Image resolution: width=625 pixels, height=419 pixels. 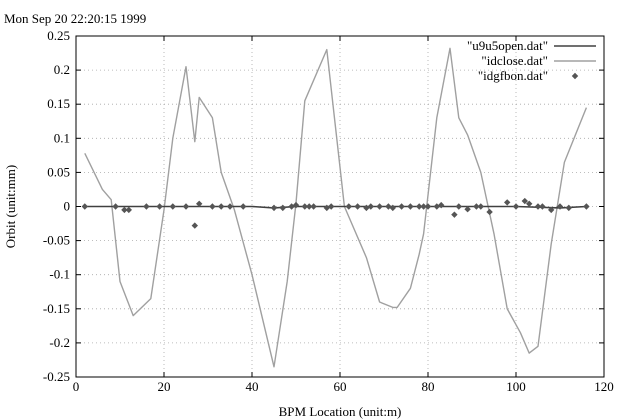 What do you see at coordinates (56, 308) in the screenshot?
I see `y-tick-label: -0.15` at bounding box center [56, 308].